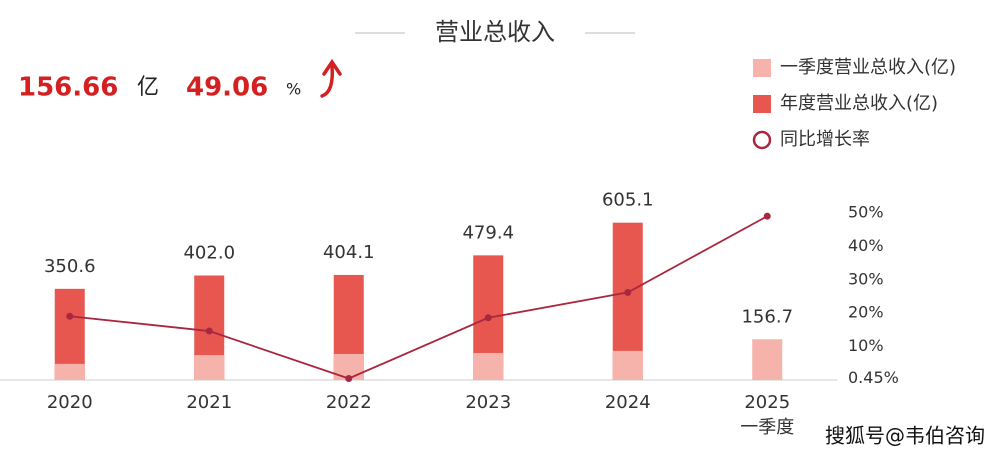 The image size is (1002, 461). I want to click on value-label: 404.1, so click(349, 252).